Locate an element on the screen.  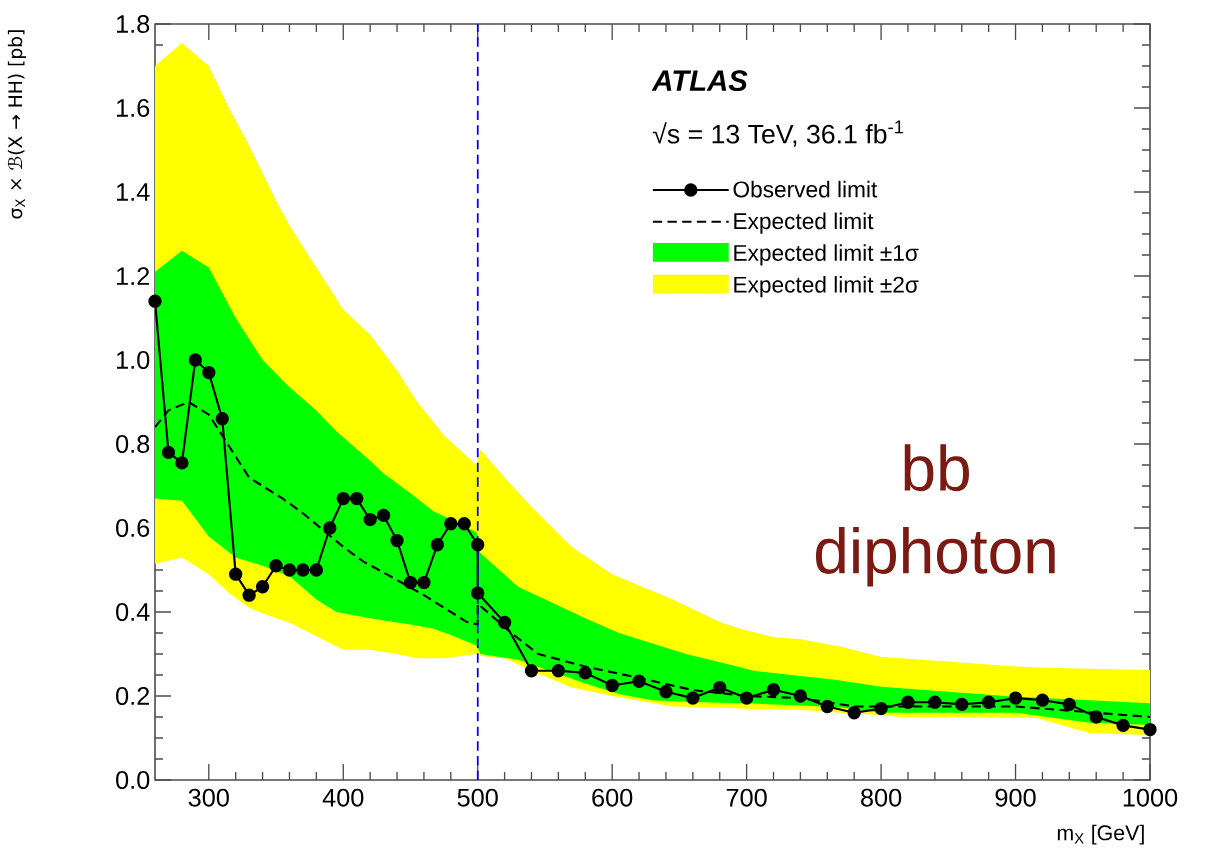
y-tick-label: 0.8 is located at coordinates (133, 444).